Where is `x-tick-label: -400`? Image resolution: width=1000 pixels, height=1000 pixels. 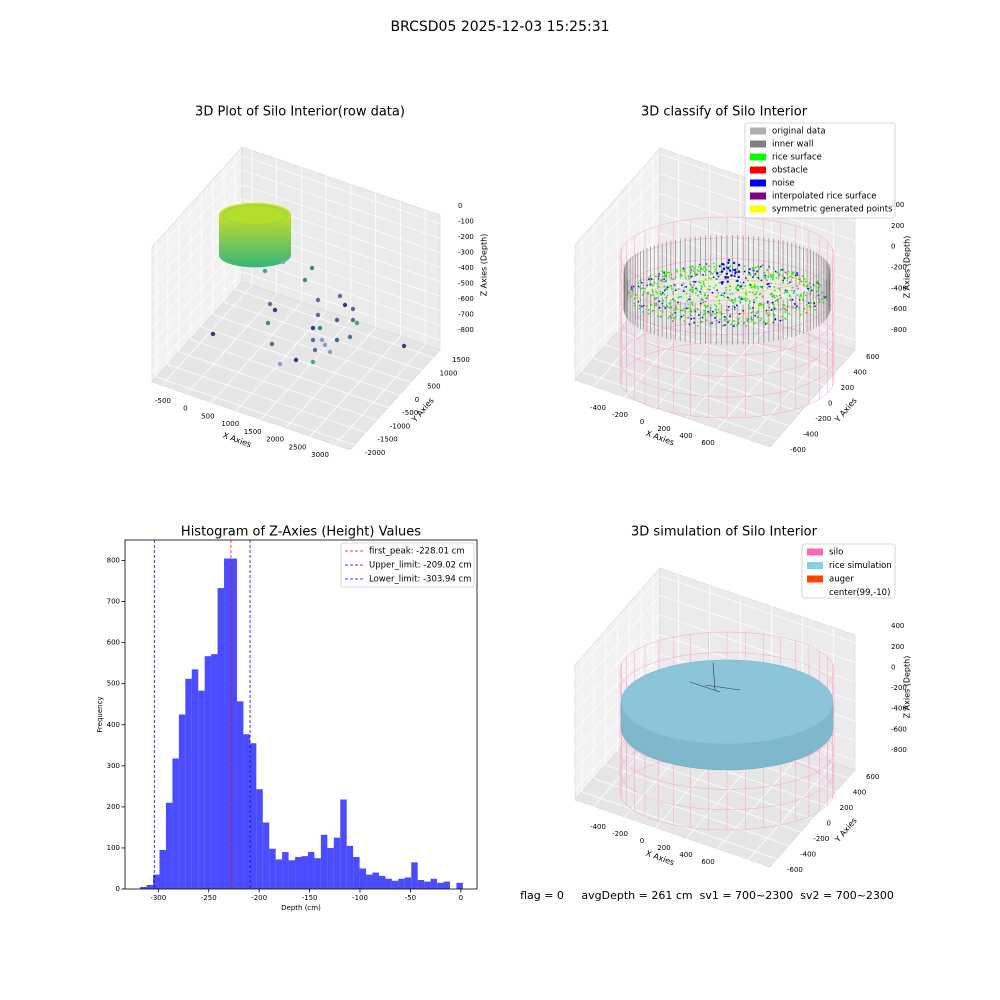 x-tick-label: -400 is located at coordinates (598, 408).